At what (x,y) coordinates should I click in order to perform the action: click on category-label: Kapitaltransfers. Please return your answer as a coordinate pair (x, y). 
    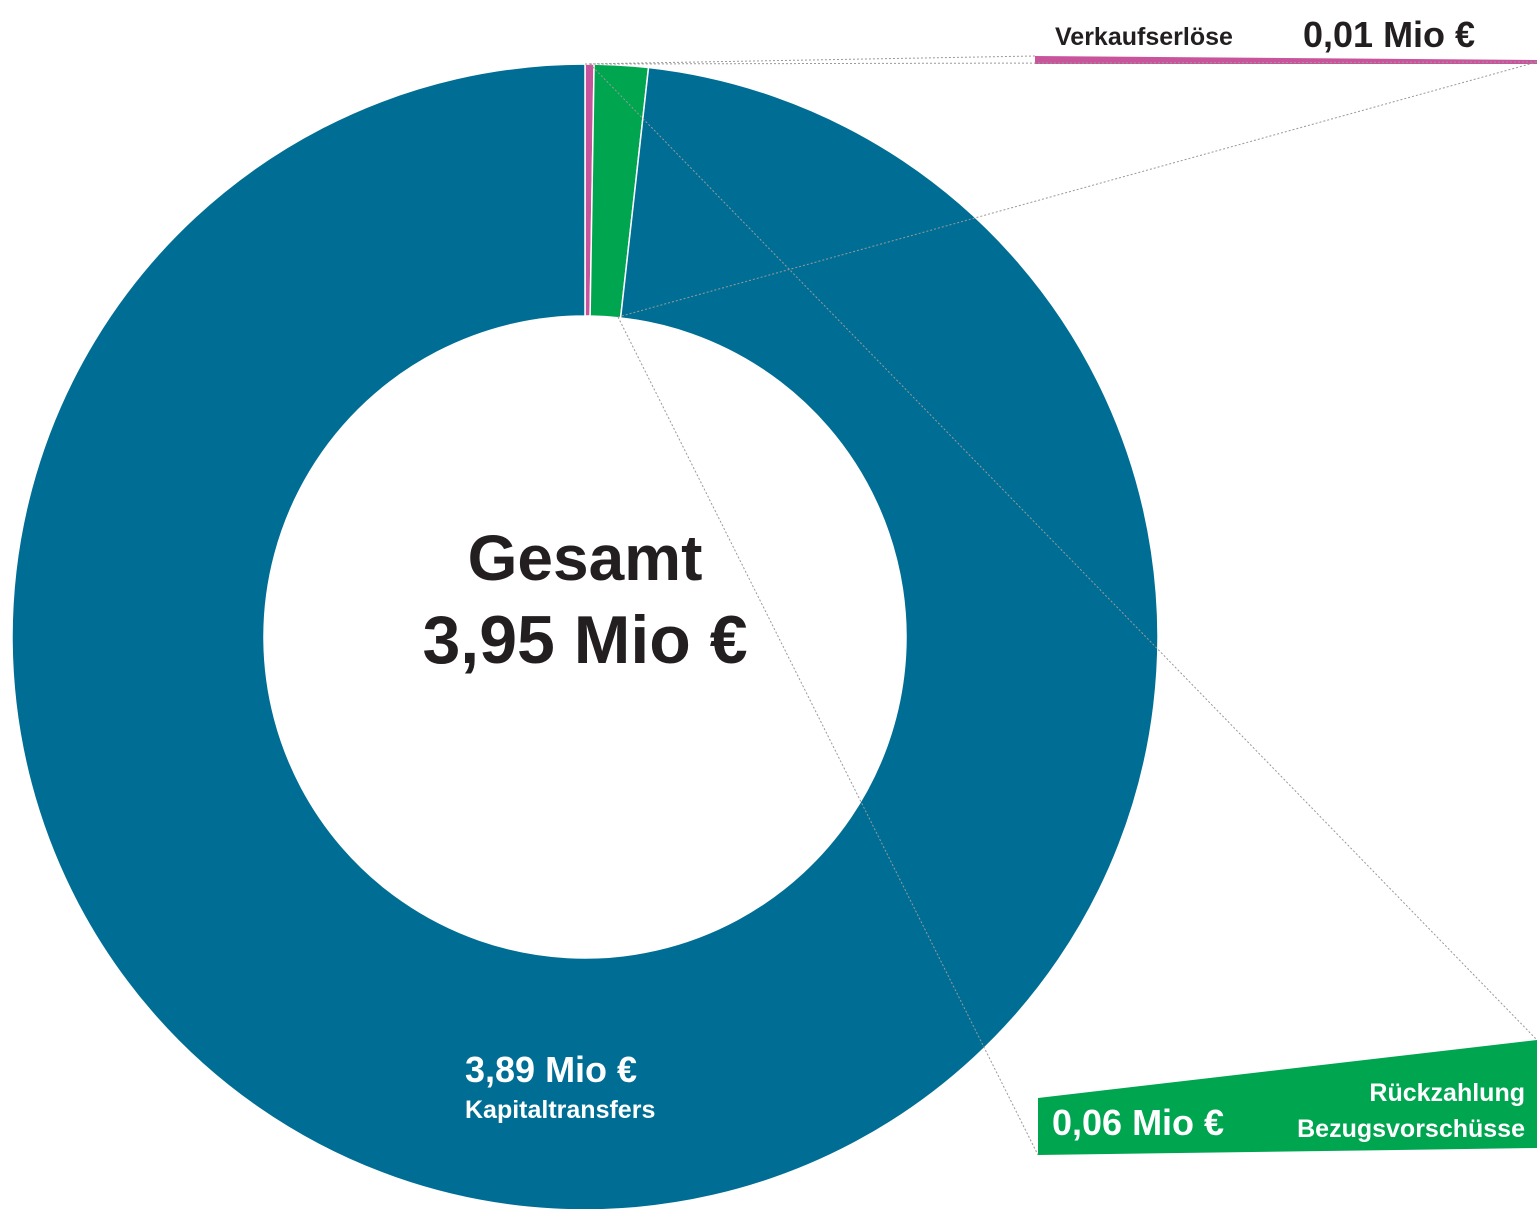
    Looking at the image, I should click on (560, 1110).